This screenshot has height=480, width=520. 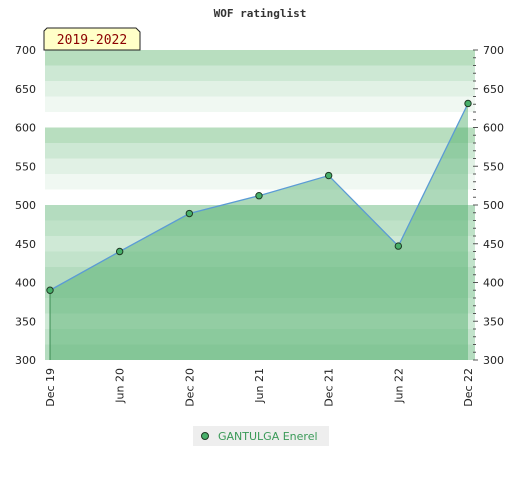 What do you see at coordinates (25, 89) in the screenshot?
I see `y-tick-label-left: 650` at bounding box center [25, 89].